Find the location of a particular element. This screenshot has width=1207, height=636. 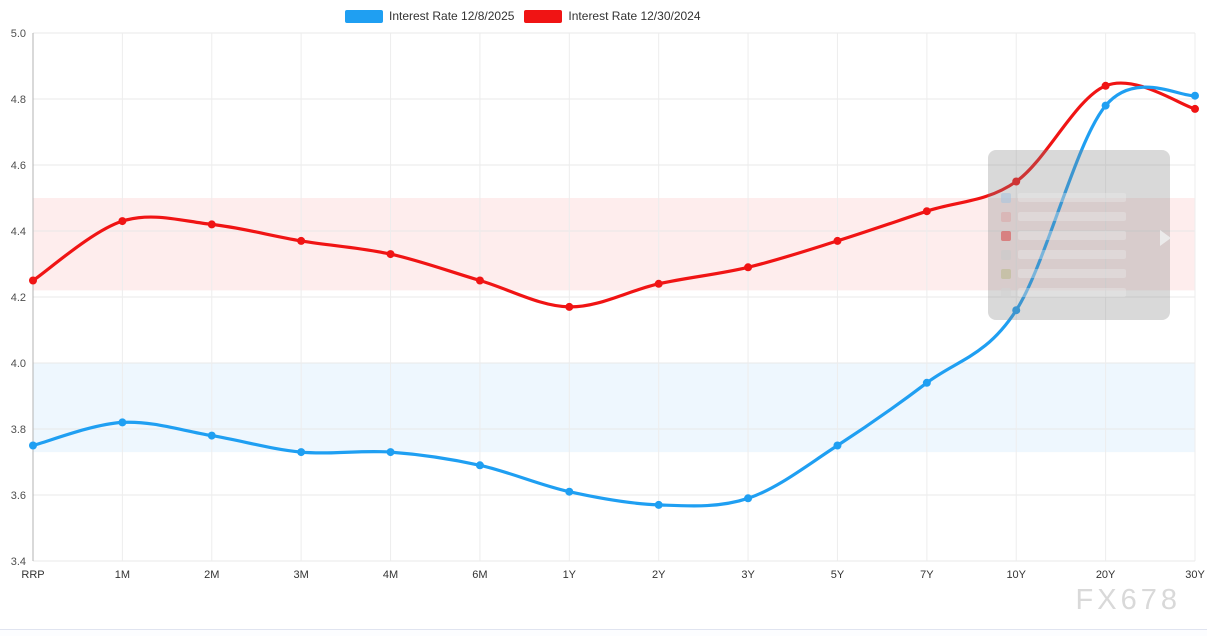

y-axis-label: 4.6 is located at coordinates (18, 166).